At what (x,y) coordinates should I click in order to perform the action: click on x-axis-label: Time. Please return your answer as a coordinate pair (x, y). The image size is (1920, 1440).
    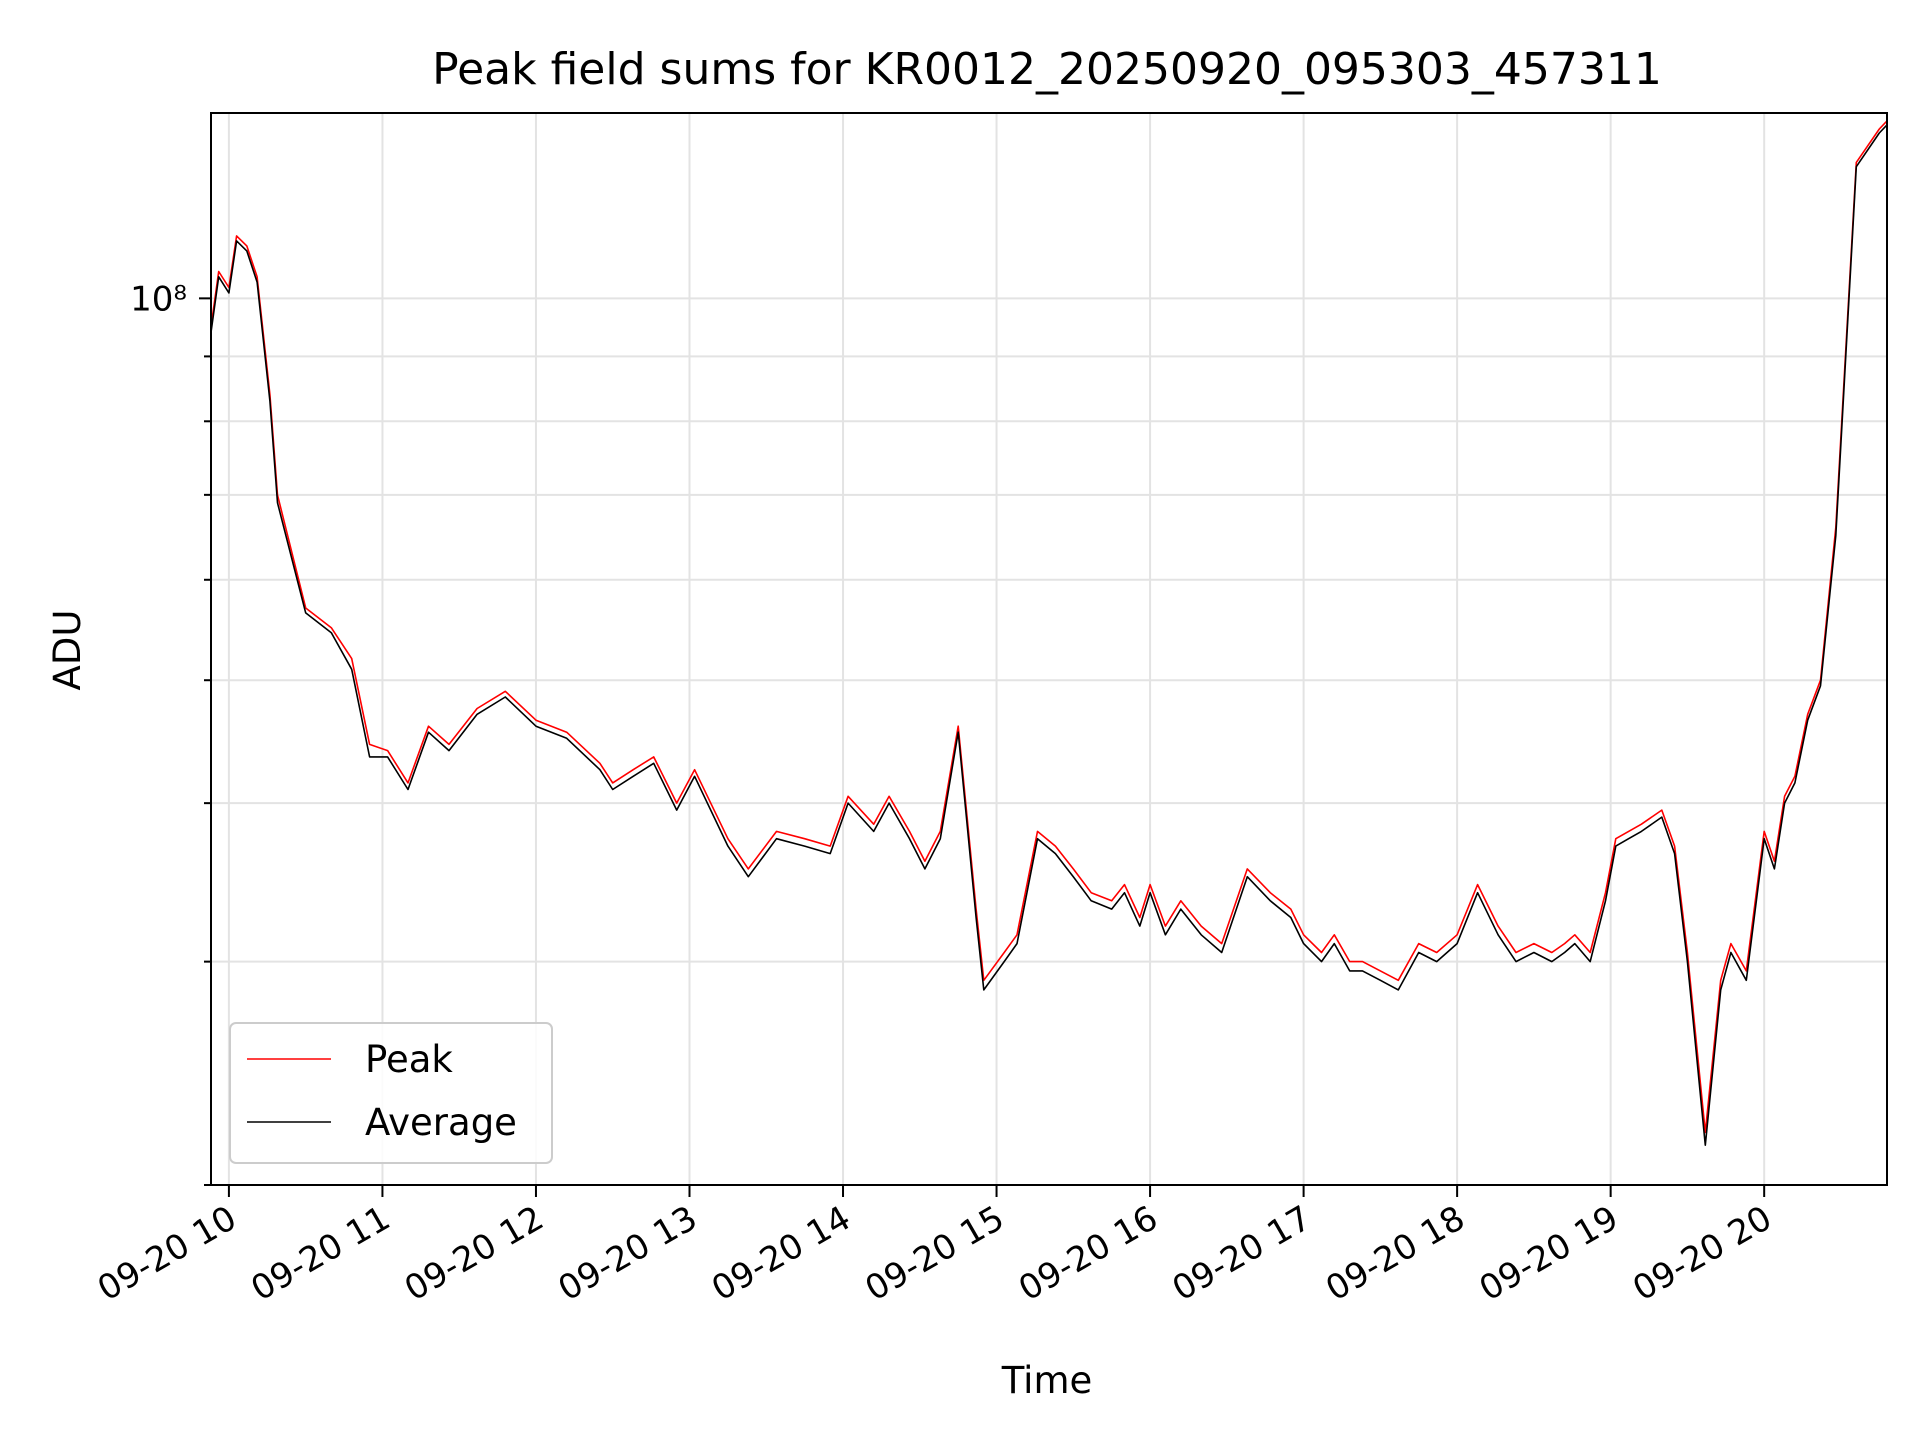
    Looking at the image, I should click on (1047, 1380).